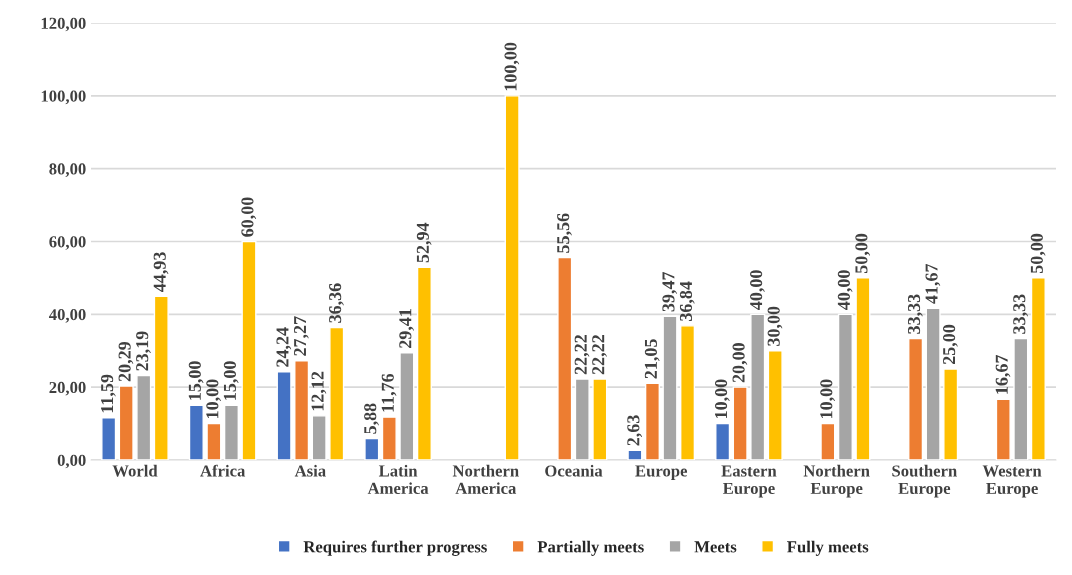  Describe the element at coordinates (63, 24) in the screenshot. I see `y-tick-label: 120,00` at that location.